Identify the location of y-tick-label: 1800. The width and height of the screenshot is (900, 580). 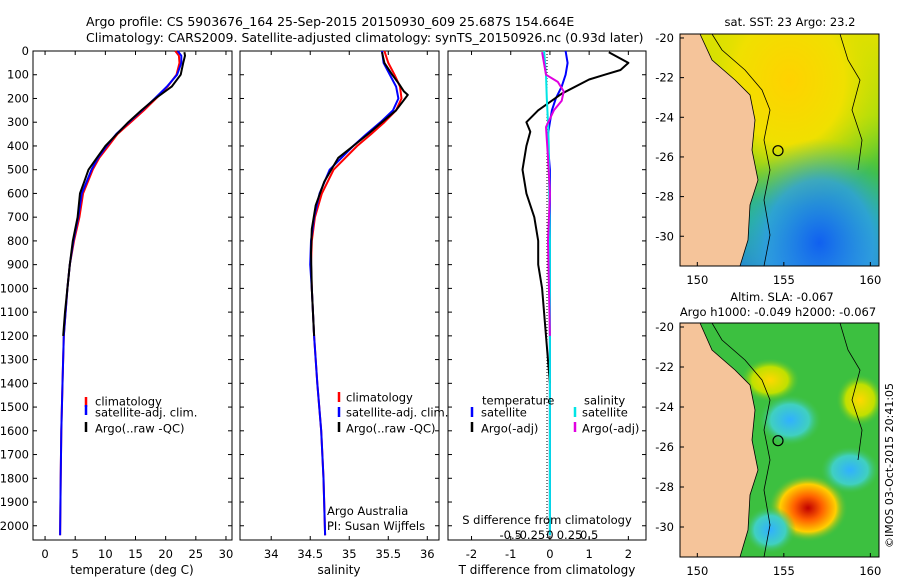
(14, 478).